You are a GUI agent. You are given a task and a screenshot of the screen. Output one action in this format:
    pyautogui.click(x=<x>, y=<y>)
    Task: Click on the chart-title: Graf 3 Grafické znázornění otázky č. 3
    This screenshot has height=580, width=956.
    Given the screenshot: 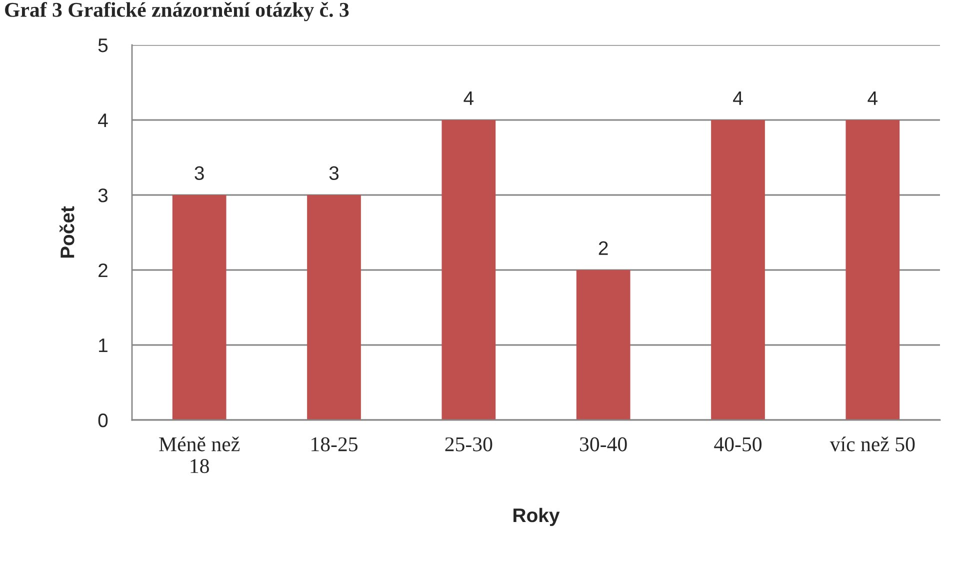 What is the action you would take?
    pyautogui.click(x=177, y=12)
    